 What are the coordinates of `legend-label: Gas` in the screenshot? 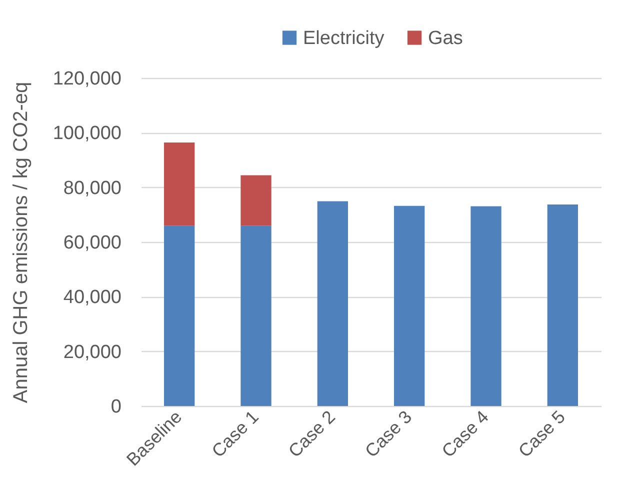 It's located at (445, 38).